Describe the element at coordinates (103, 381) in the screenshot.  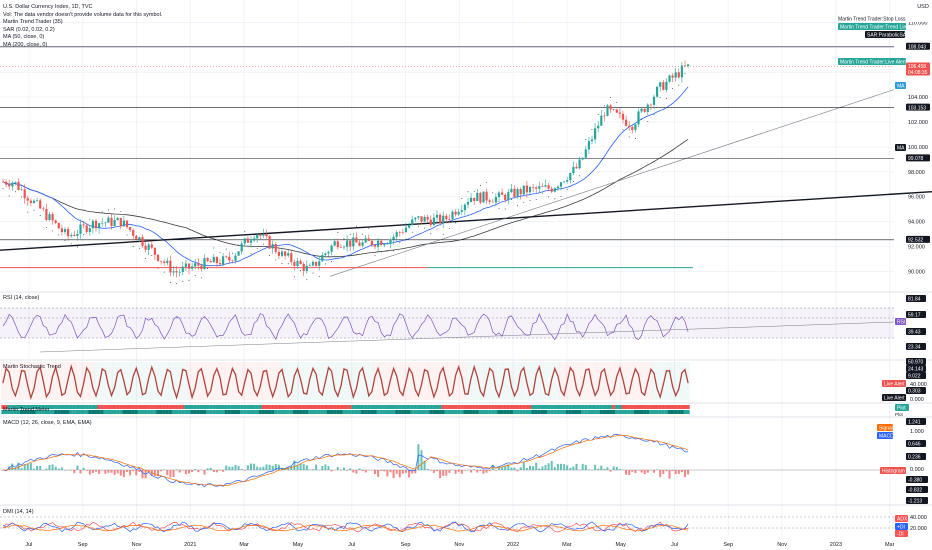
I see `stoch-bg-band` at that location.